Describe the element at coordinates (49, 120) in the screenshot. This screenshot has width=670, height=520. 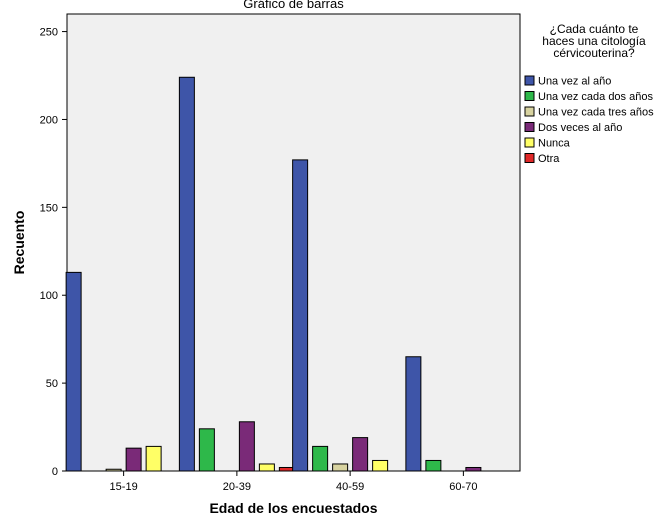
I see `y-tick-label: 200` at that location.